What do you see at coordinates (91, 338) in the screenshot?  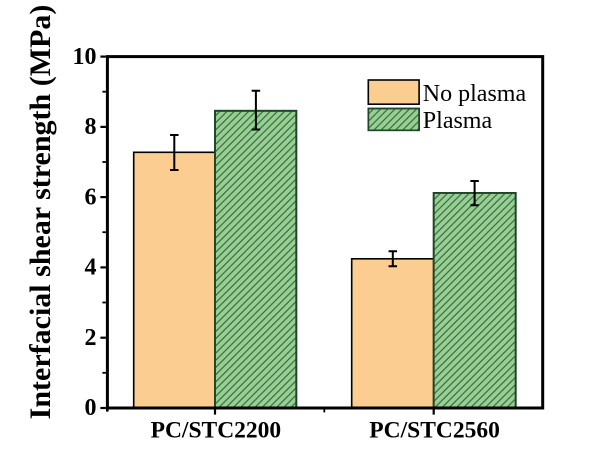 I see `svg-text: 2` at bounding box center [91, 338].